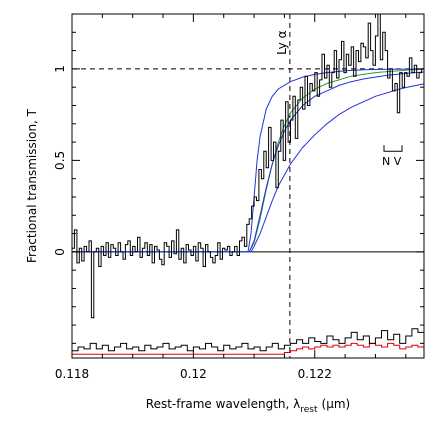 This screenshot has height=436, width=436. Describe the element at coordinates (60, 252) in the screenshot. I see `y-tick-label: 0` at that location.